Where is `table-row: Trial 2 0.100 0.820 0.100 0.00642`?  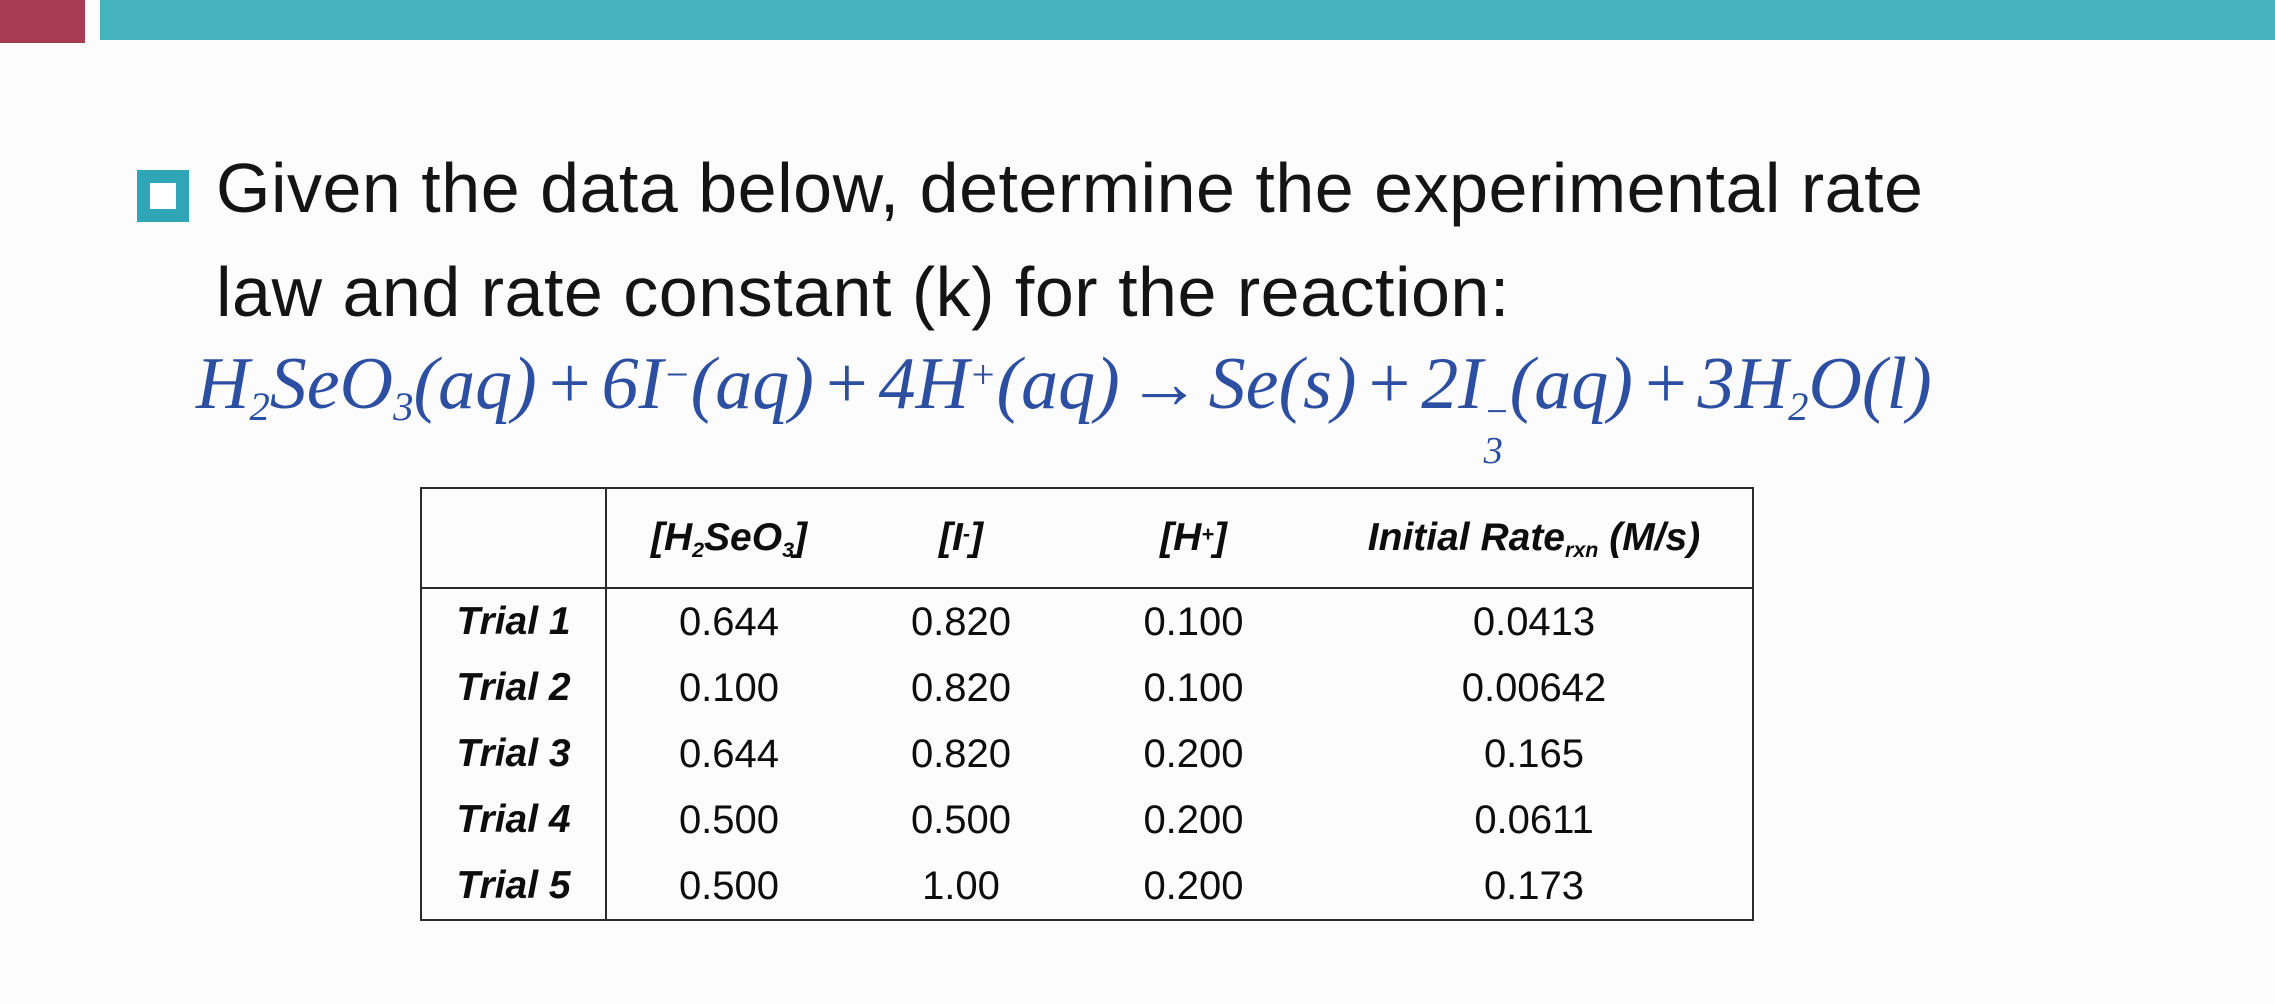
table-row: Trial 2 0.100 0.820 0.100 0.00642 is located at coordinates (1087, 688).